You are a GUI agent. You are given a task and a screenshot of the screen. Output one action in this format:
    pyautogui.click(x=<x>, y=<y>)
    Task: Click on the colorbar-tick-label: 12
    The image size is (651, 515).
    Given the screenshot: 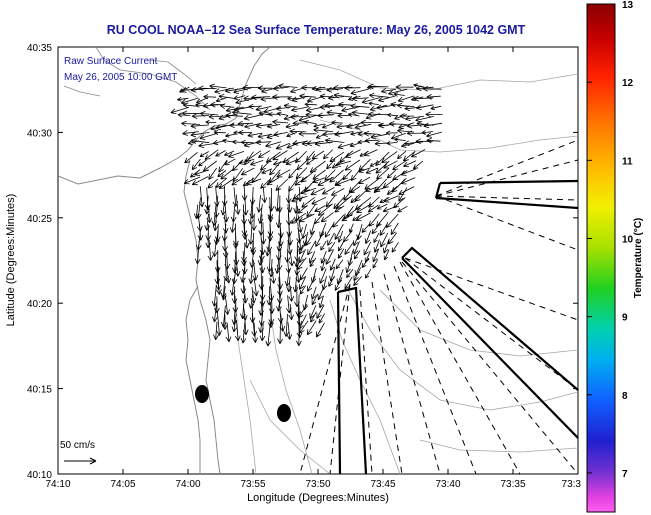 What is the action you would take?
    pyautogui.click(x=628, y=83)
    